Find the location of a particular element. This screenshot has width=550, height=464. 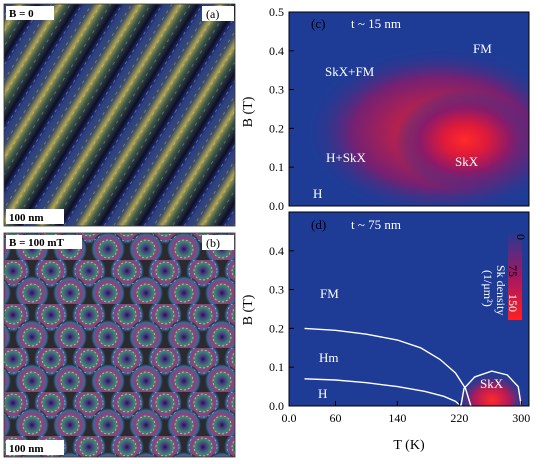

ytick-label: 0.5 is located at coordinates (276, 12).